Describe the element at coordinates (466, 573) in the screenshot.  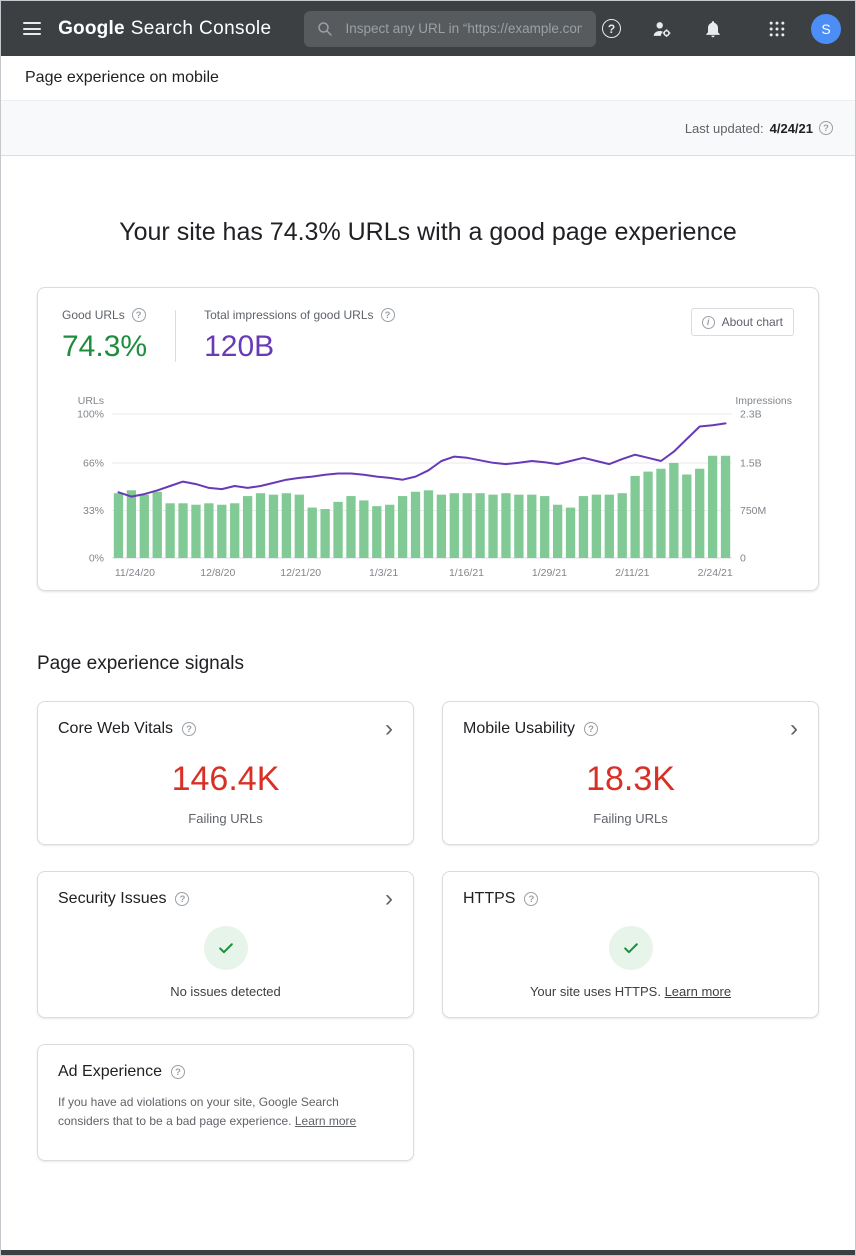
I see `svg-text: 1/16/21` at that location.